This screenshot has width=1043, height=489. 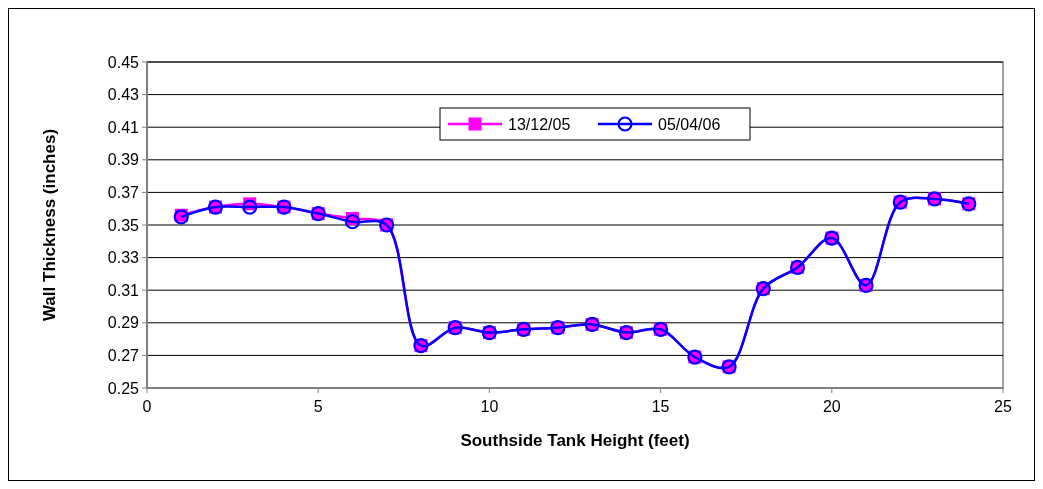 What do you see at coordinates (689, 124) in the screenshot?
I see `legend-label: 05/04/06` at bounding box center [689, 124].